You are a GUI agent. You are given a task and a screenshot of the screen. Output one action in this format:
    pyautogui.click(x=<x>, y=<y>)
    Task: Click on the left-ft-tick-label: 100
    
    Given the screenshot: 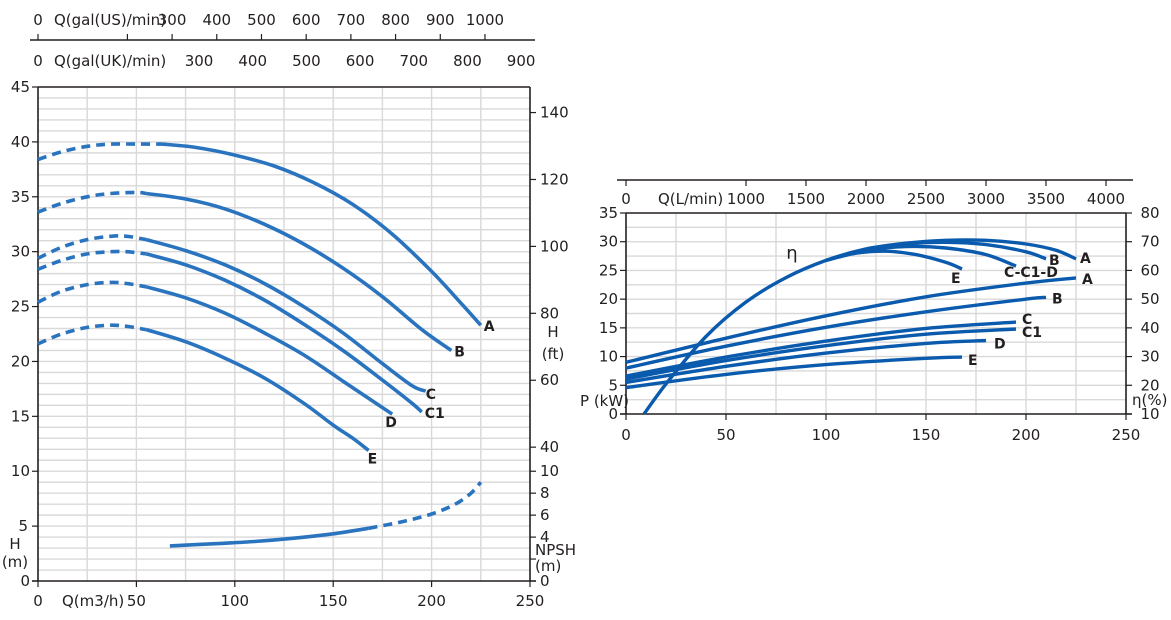 What is the action you would take?
    pyautogui.click(x=554, y=246)
    